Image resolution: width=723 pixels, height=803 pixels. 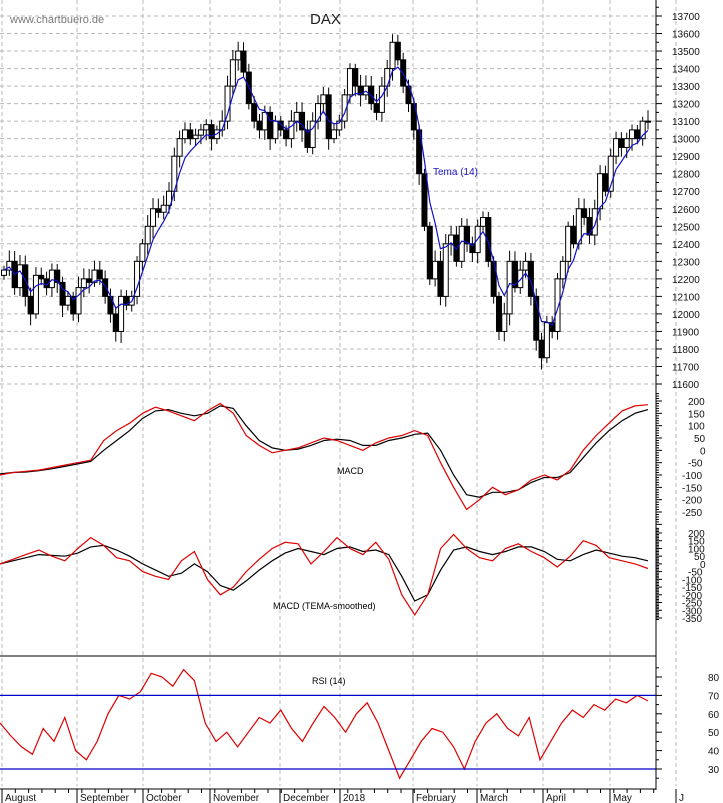 What do you see at coordinates (686, 332) in the screenshot?
I see `price-tick-label: 11900` at bounding box center [686, 332].